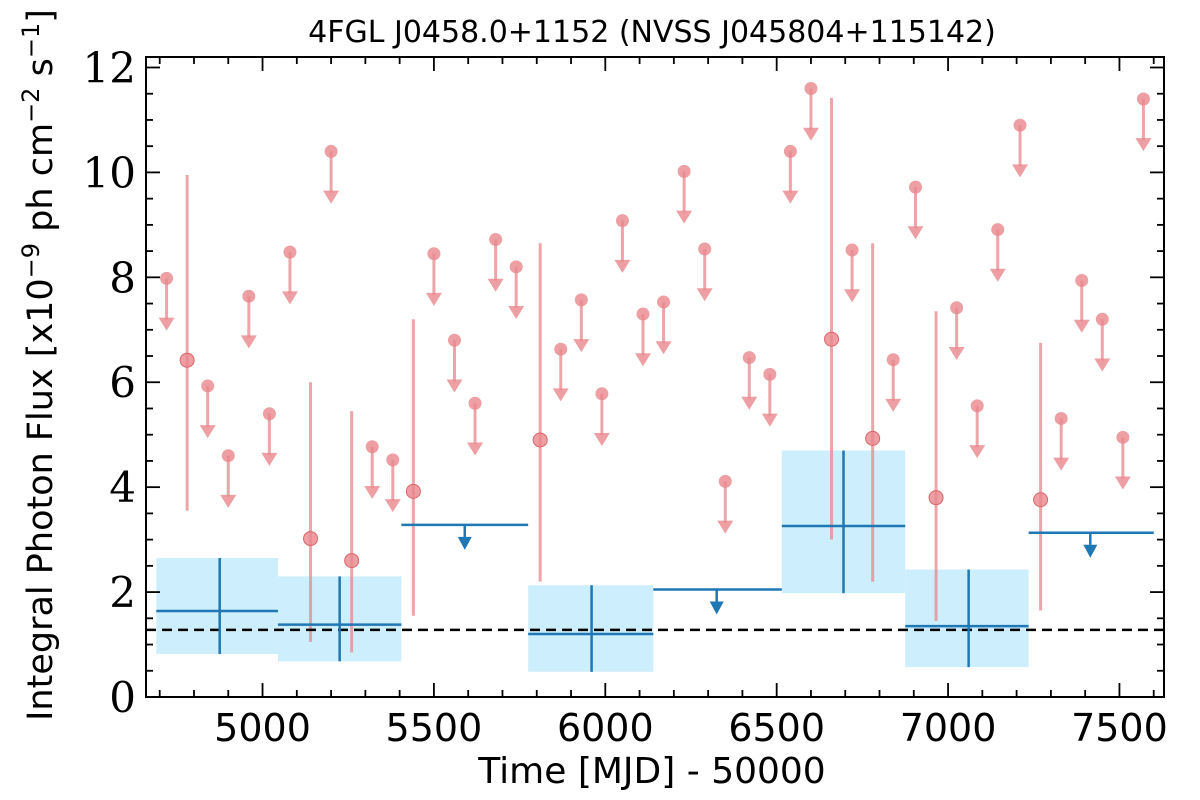 This screenshot has width=1200, height=800. I want to click on y-tick-label: 4, so click(122, 487).